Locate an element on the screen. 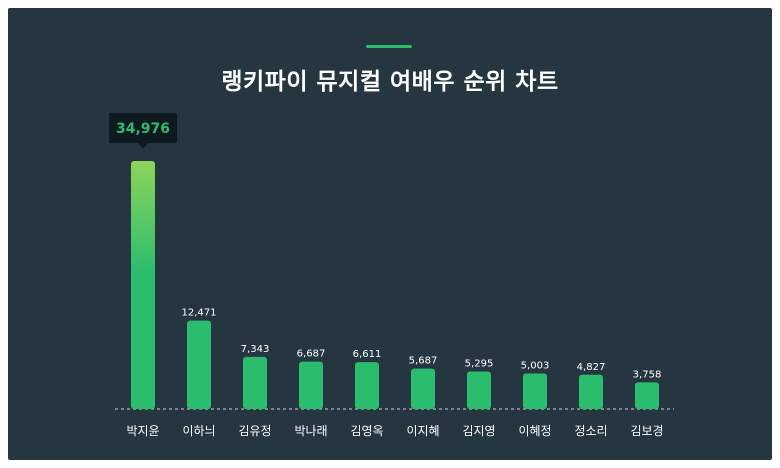 The image size is (780, 468). category-label: 이혜정 is located at coordinates (534, 431).